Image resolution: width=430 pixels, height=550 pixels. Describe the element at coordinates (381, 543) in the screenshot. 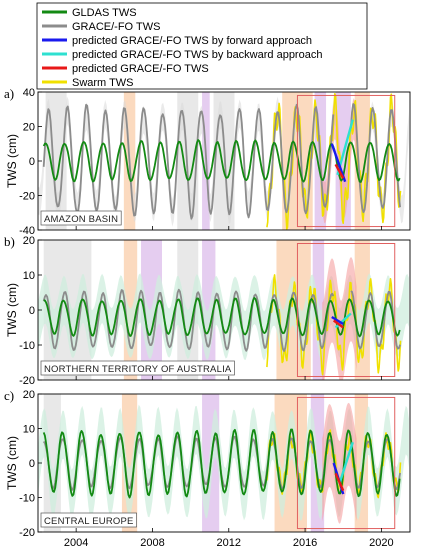

I see `x-tick-label: 2020` at that location.